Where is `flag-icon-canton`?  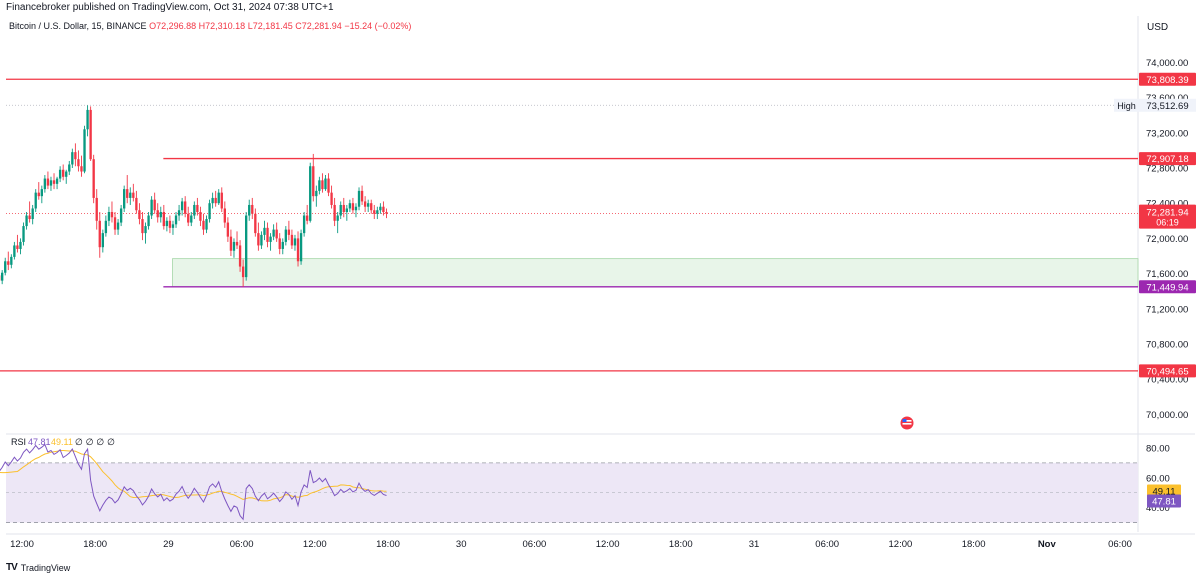 flag-icon-canton is located at coordinates (904, 420).